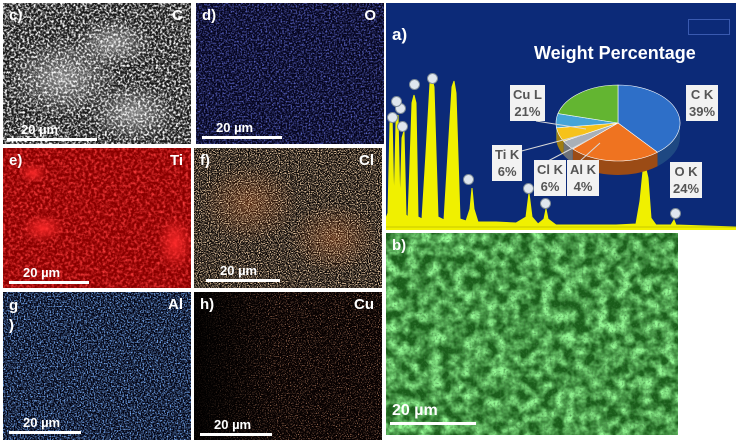 Image resolution: width=738 pixels, height=444 pixels. What do you see at coordinates (40, 129) in the screenshot?
I see `scale-bar-text-c: 20 µm` at bounding box center [40, 129].